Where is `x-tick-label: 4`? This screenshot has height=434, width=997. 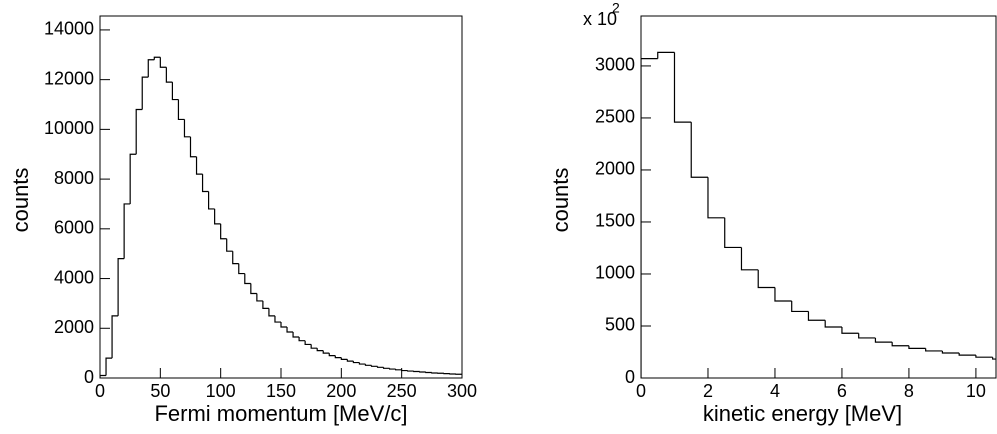 x-tick-label: 4 is located at coordinates (775, 391).